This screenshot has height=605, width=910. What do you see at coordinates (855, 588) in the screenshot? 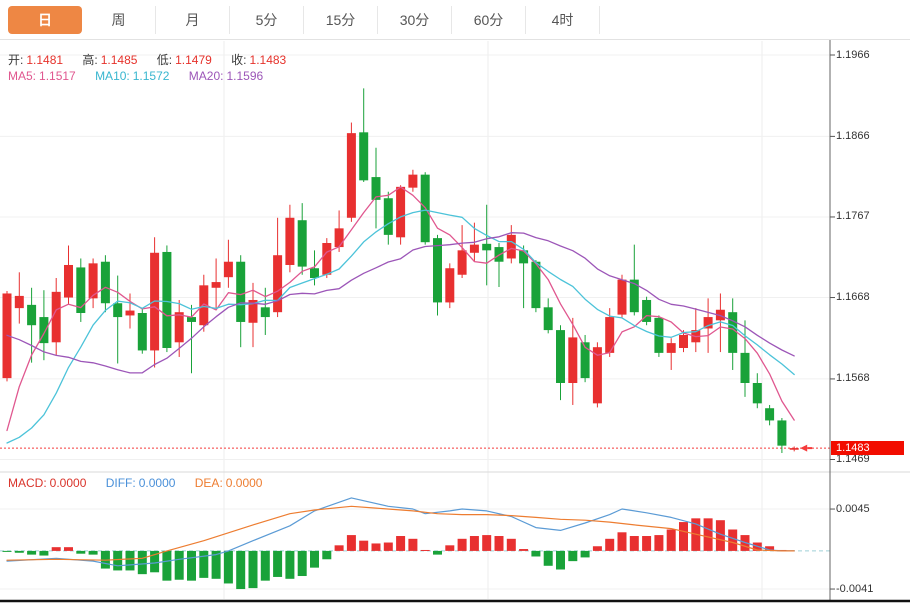
I see `macd-axis-label: -0.0041` at bounding box center [855, 588].